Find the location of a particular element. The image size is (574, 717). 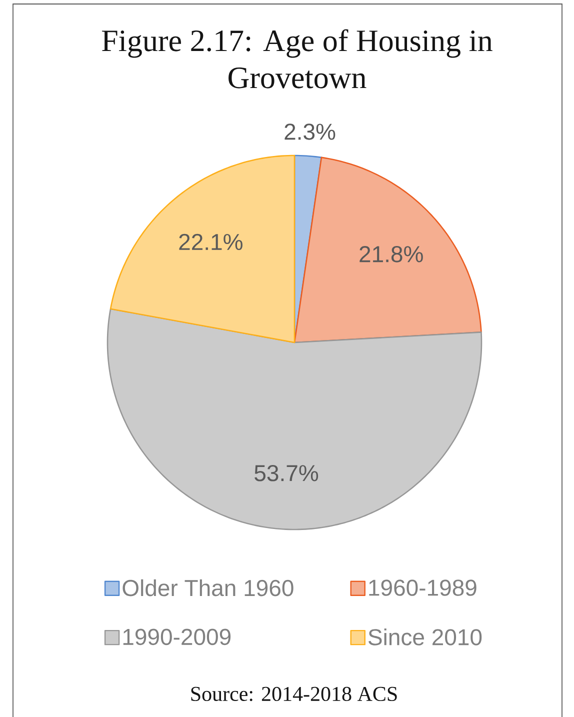

data-label: 2.3% is located at coordinates (310, 132).